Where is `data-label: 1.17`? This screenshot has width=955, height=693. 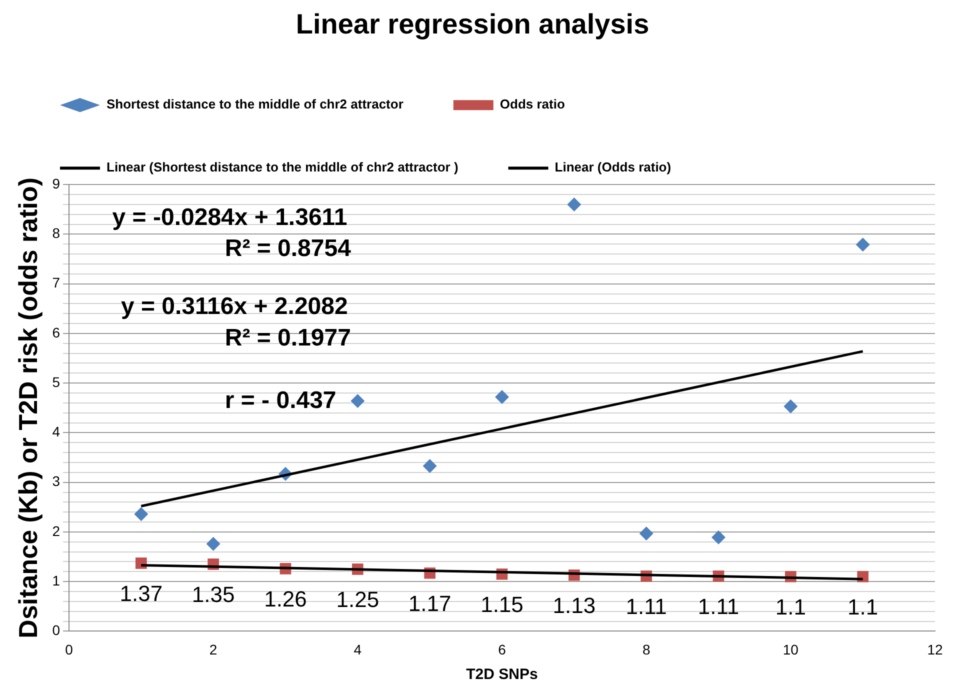
data-label: 1.17 is located at coordinates (430, 603).